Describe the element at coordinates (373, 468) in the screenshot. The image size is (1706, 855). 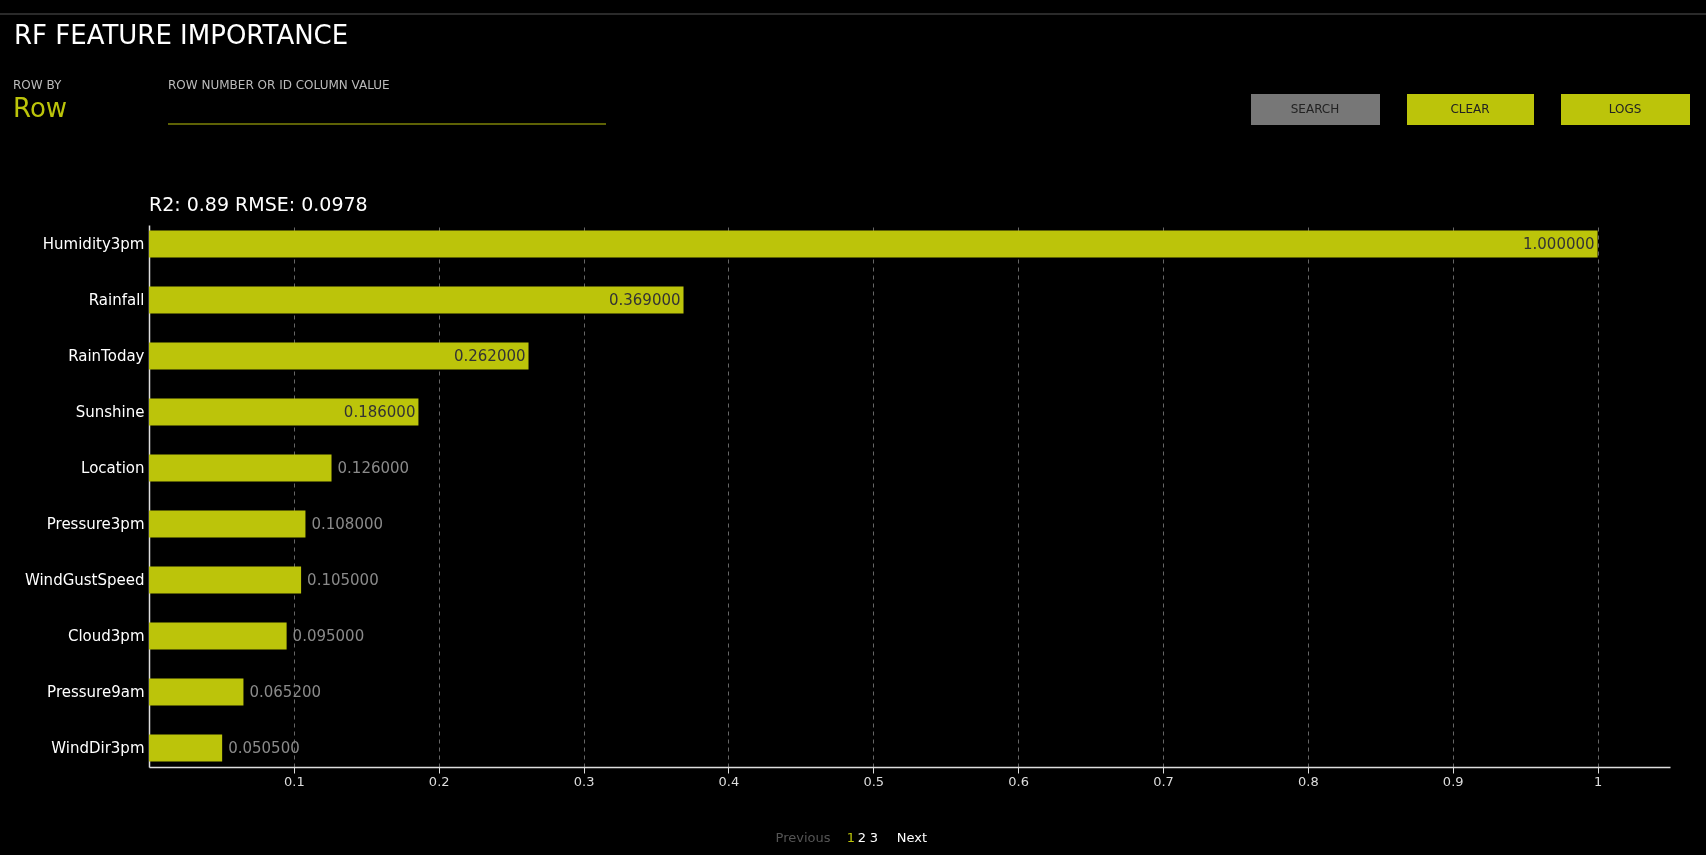
I see `data-label: 0.126000` at that location.